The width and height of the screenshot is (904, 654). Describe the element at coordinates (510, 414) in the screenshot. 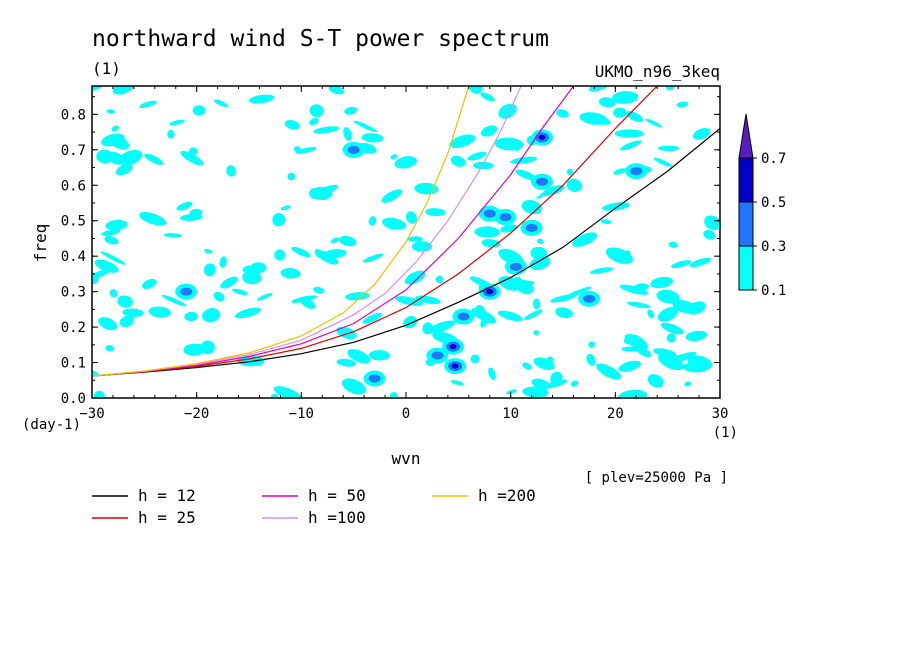

I see `x-tick-label: 10` at that location.